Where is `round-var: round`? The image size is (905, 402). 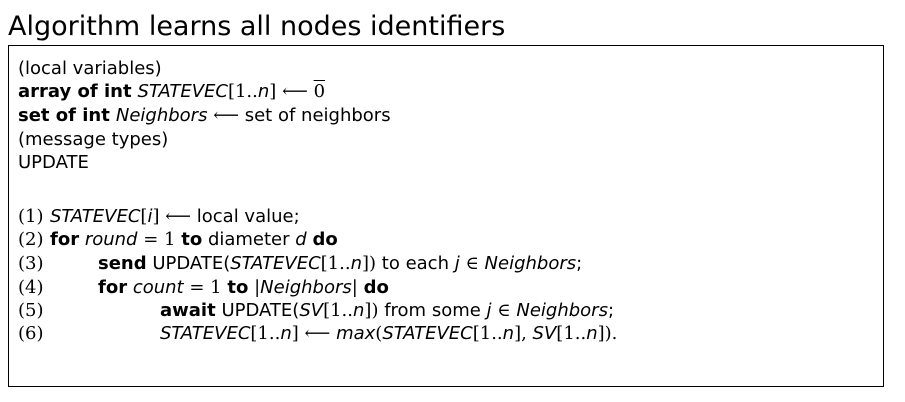 round-var: round is located at coordinates (111, 239).